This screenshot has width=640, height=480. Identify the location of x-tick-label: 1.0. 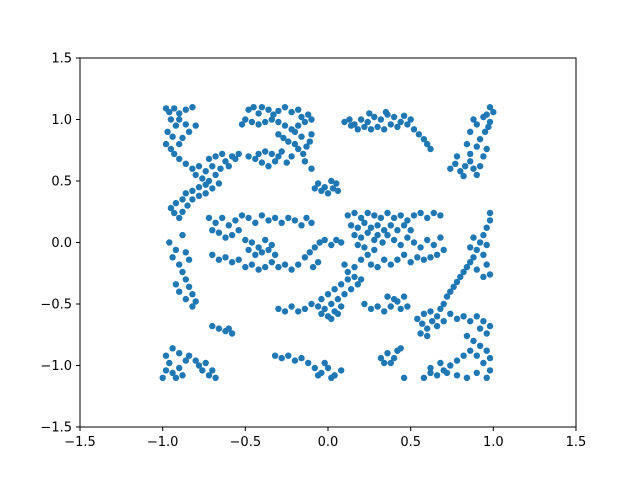
(493, 442).